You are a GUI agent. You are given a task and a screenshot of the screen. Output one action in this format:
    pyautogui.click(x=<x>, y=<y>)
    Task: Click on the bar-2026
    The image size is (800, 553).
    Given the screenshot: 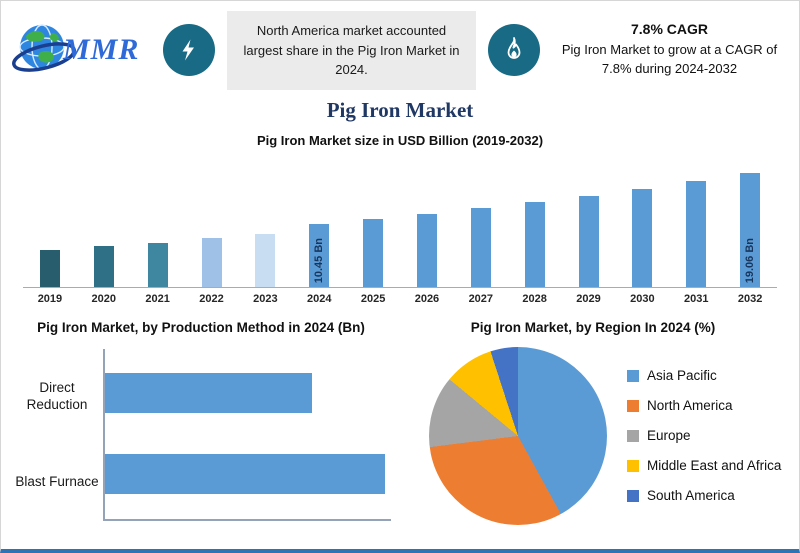 What is the action you would take?
    pyautogui.click(x=426, y=250)
    